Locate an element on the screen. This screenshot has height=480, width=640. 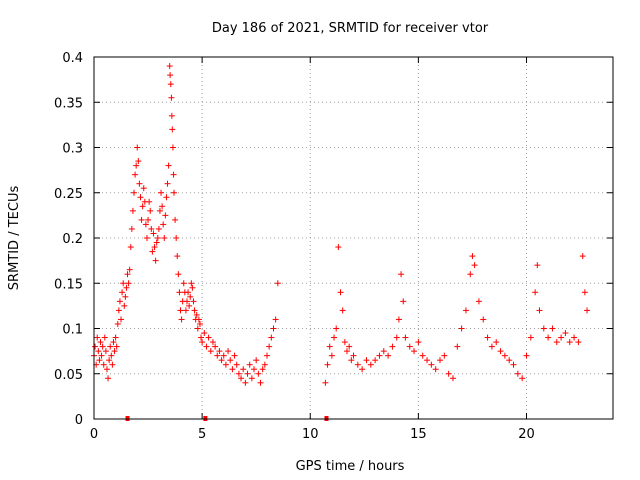
y-tick-label: 0.15 is located at coordinates (68, 284).